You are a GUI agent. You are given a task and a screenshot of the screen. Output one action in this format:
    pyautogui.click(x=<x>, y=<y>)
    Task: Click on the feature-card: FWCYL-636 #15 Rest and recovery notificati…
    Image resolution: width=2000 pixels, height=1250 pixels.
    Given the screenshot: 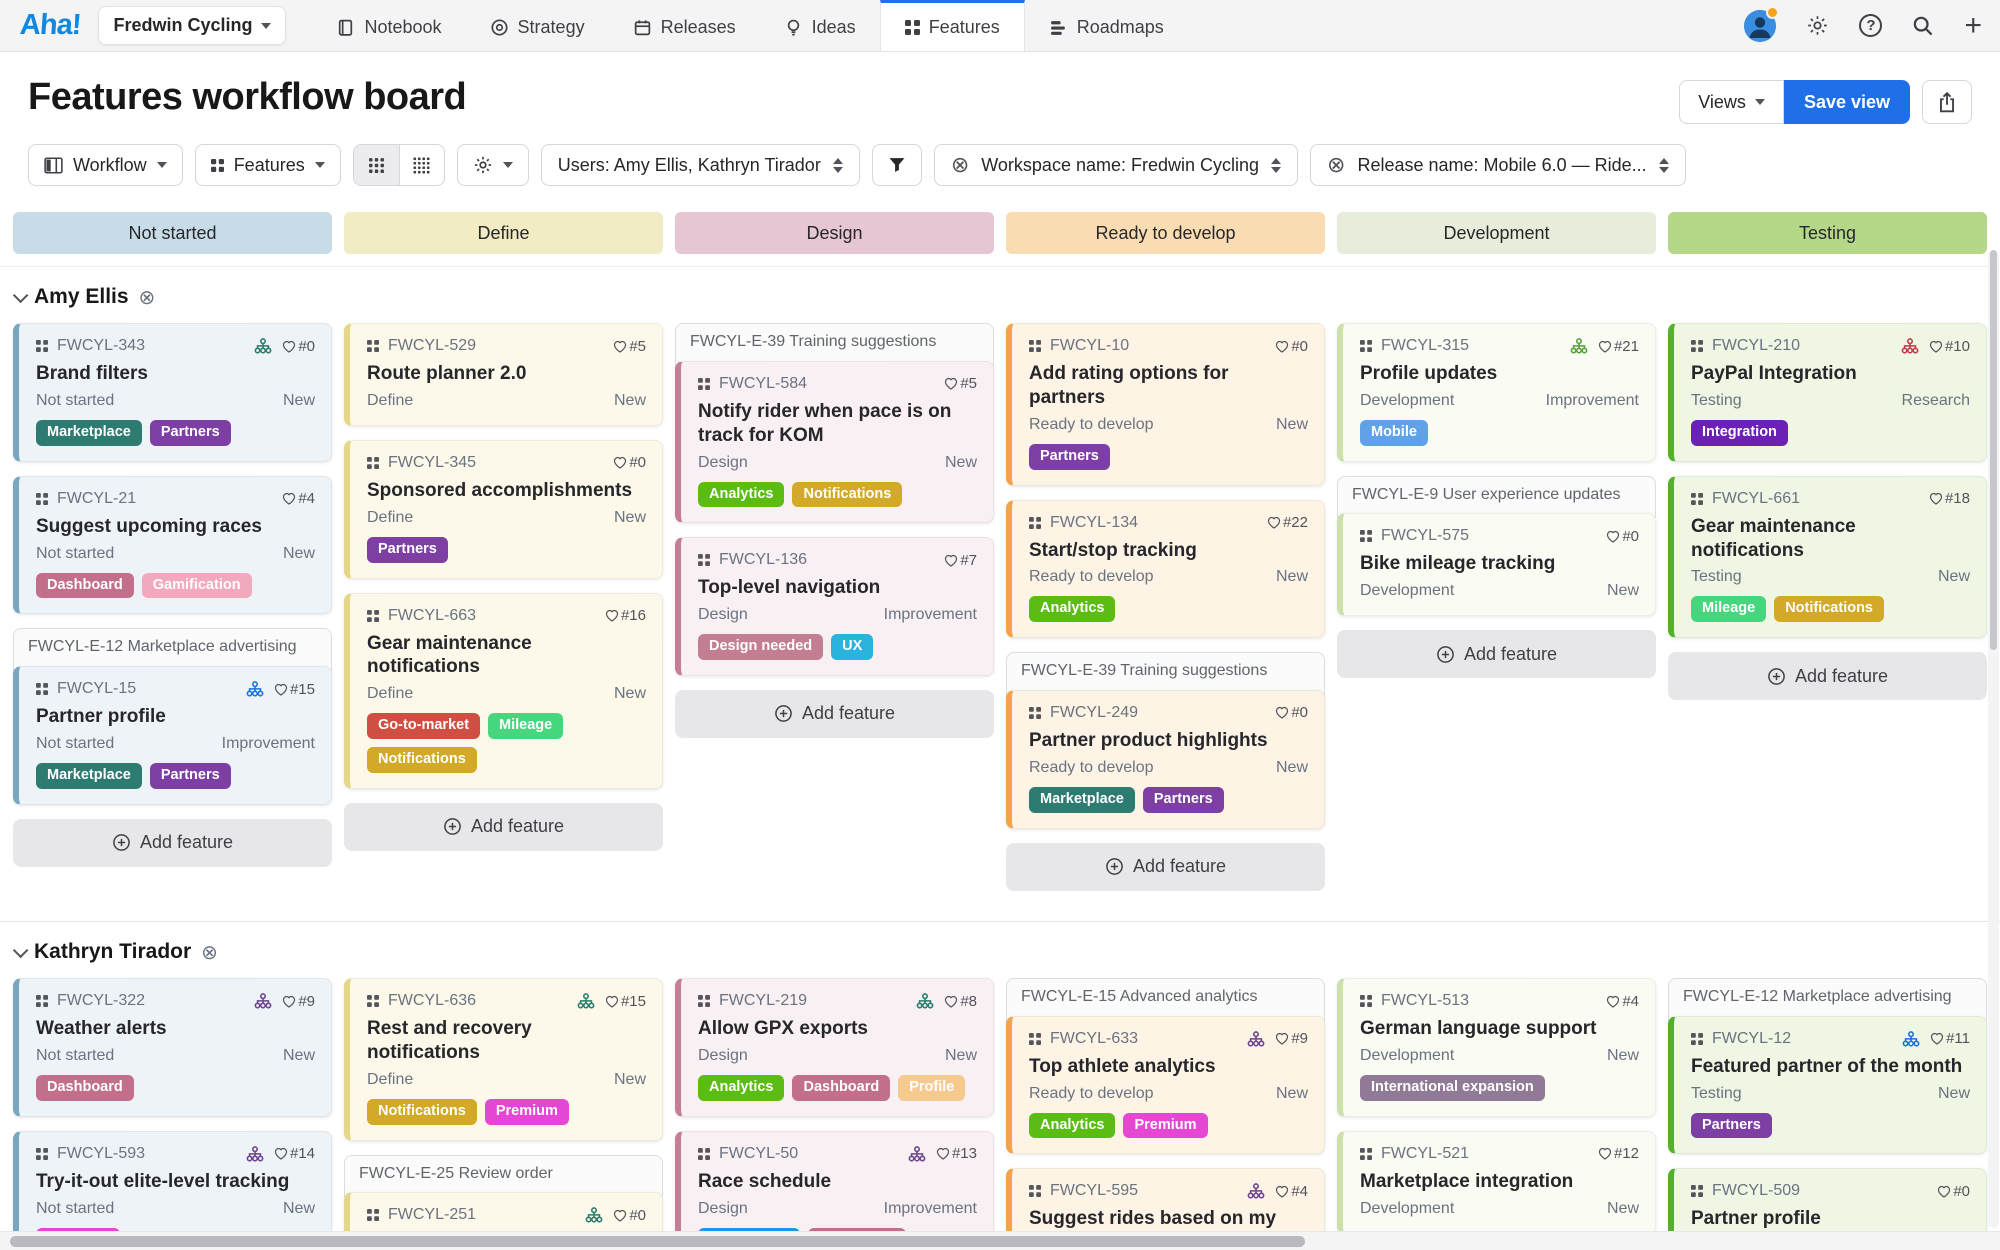 What is the action you would take?
    pyautogui.click(x=503, y=1059)
    